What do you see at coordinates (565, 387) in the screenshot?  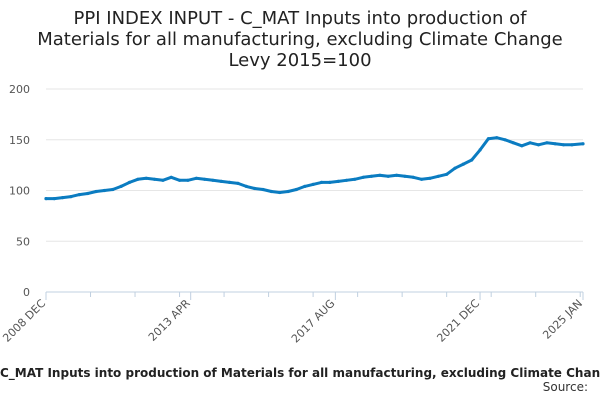 I see `source-label: Source:` at bounding box center [565, 387].